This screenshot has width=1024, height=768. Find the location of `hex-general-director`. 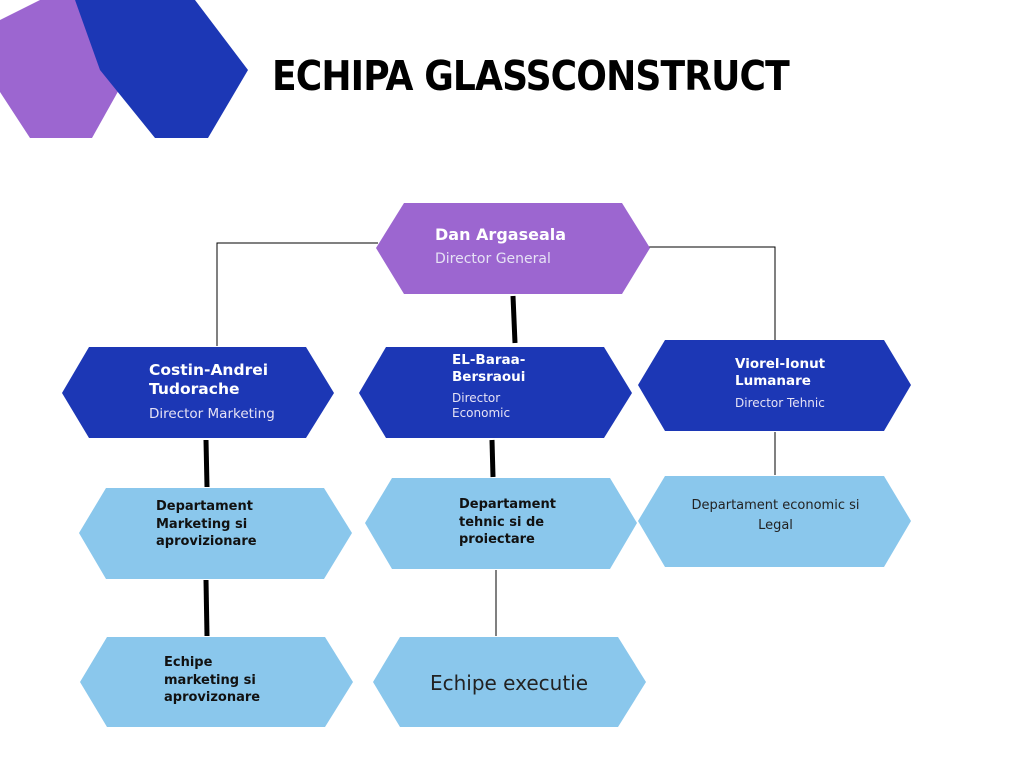

hex-general-director is located at coordinates (513, 248).